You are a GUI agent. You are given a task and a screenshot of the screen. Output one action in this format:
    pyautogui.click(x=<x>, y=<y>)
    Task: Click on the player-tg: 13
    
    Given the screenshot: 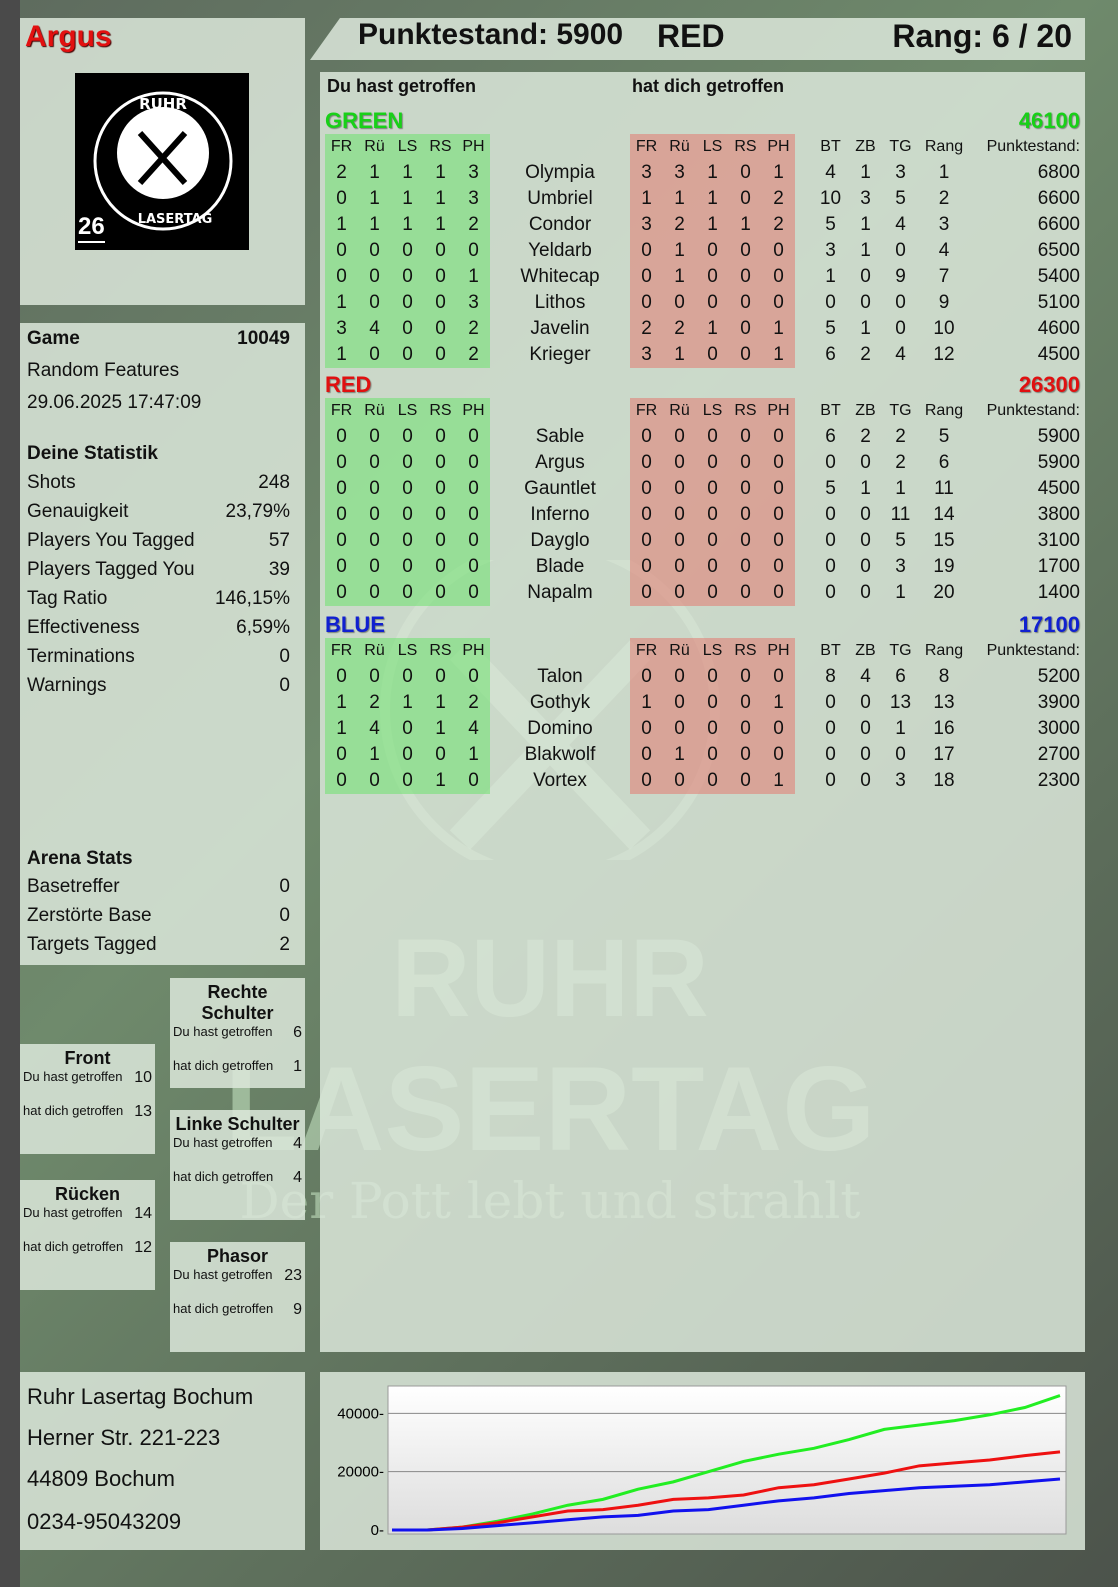 What is the action you would take?
    pyautogui.click(x=900, y=702)
    